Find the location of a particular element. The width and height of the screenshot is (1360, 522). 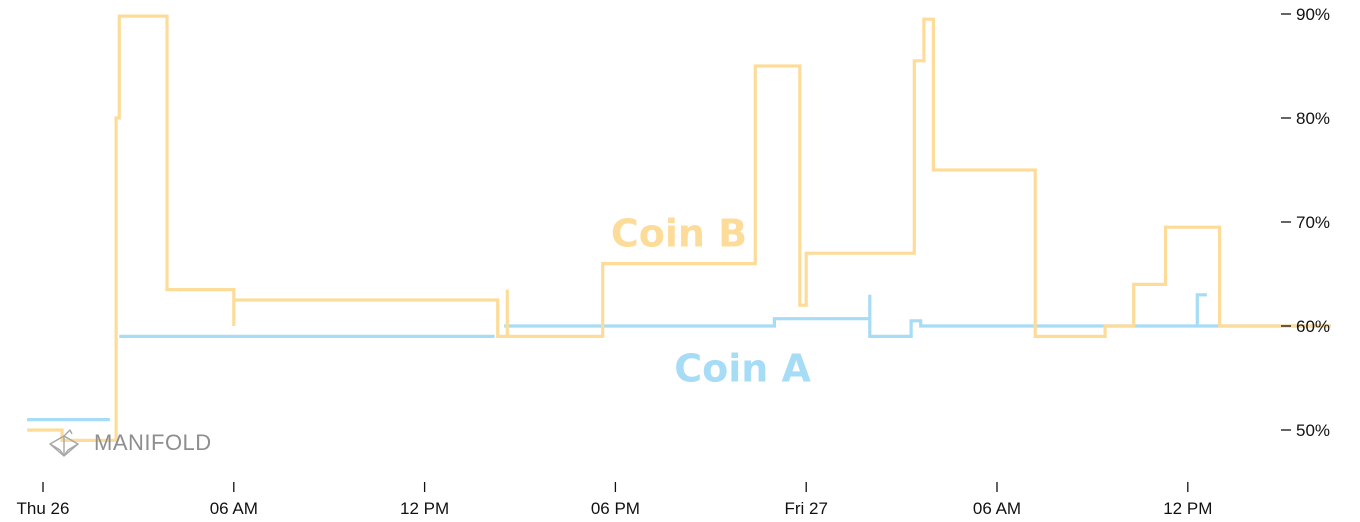

y-axis: 50% 60% 70% 80% 90% is located at coordinates (1305, 222).